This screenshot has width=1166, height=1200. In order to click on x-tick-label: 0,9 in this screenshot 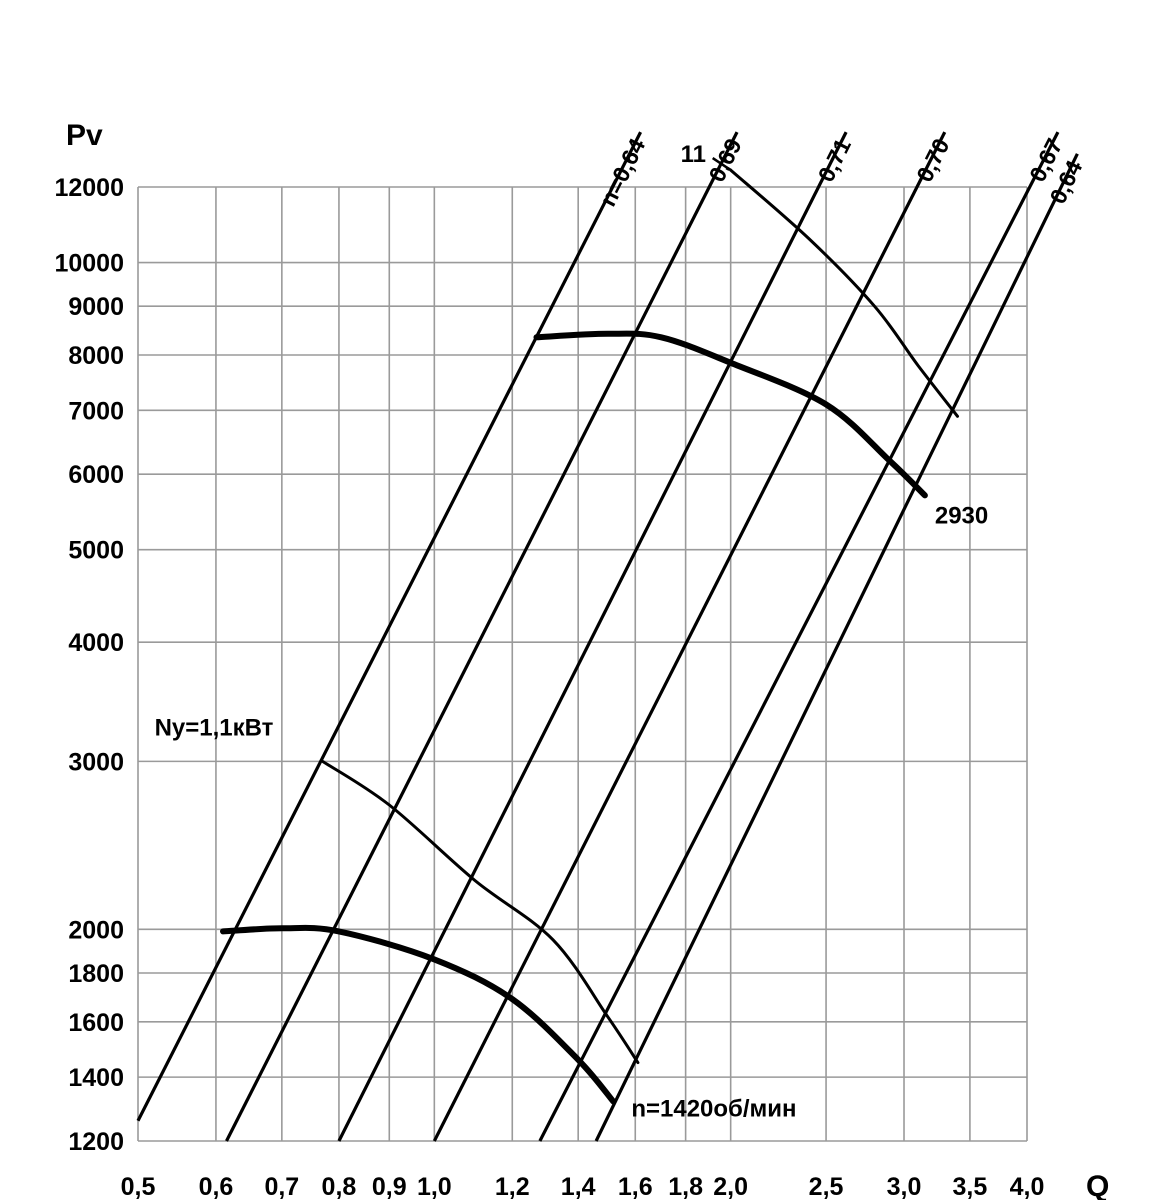, I will do `click(389, 1186)`.